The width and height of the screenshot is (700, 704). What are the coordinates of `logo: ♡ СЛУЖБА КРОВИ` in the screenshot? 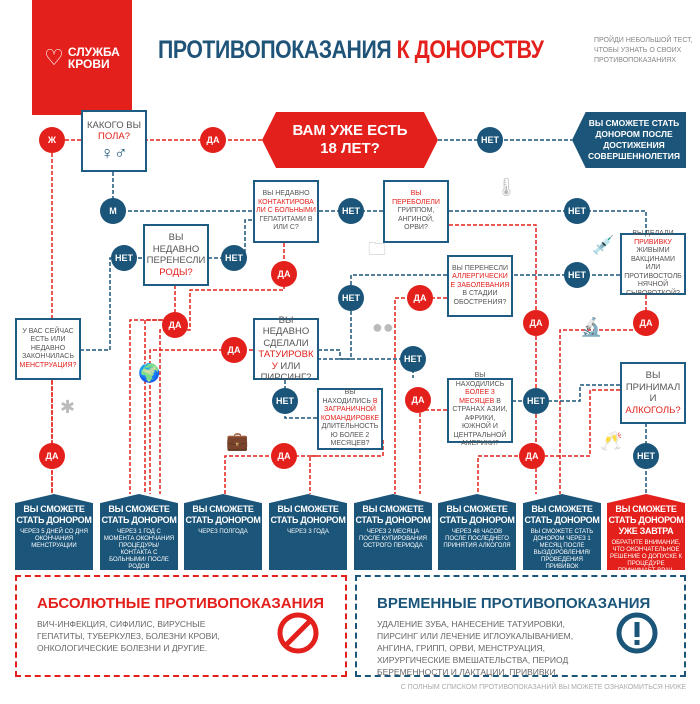 It's located at (82, 57).